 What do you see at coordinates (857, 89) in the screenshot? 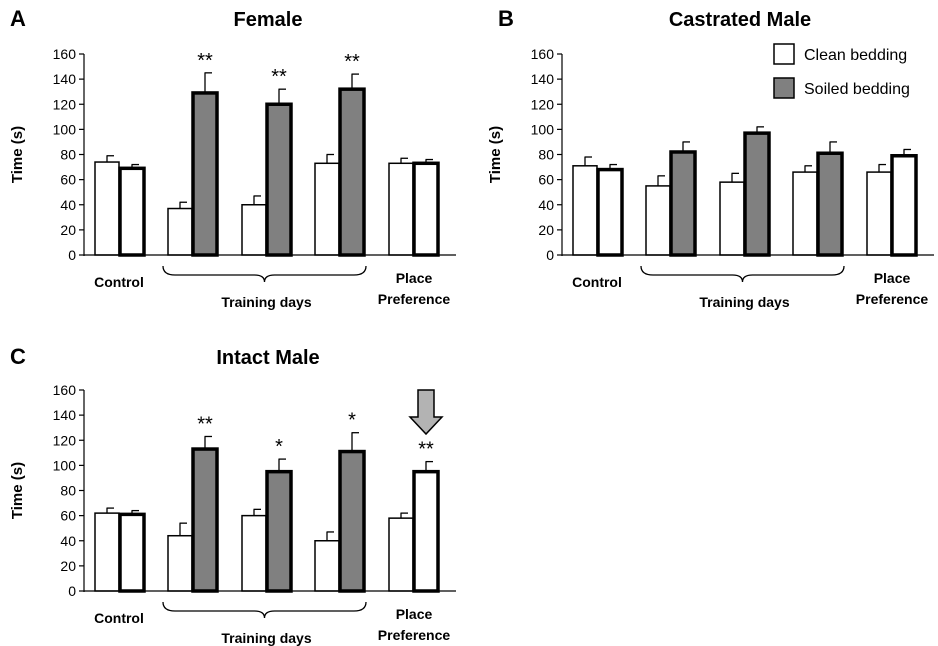
I see `legend-label-soiled: Soiled bedding` at bounding box center [857, 89].